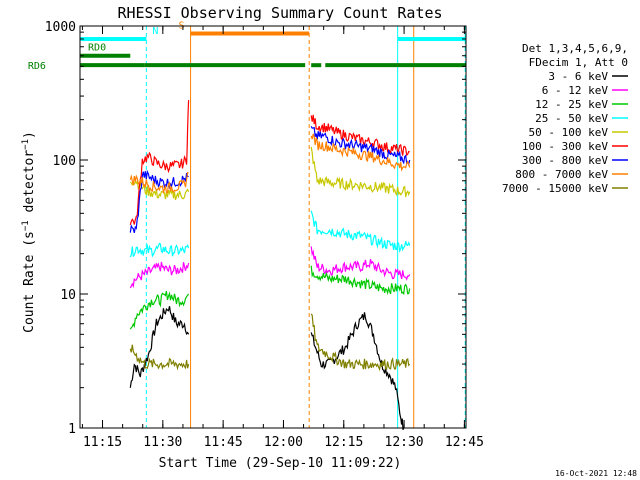 The width and height of the screenshot is (640, 480). Describe the element at coordinates (279, 13) in the screenshot. I see `chart-title: RHESSI Observing Summary Count Rates` at that location.